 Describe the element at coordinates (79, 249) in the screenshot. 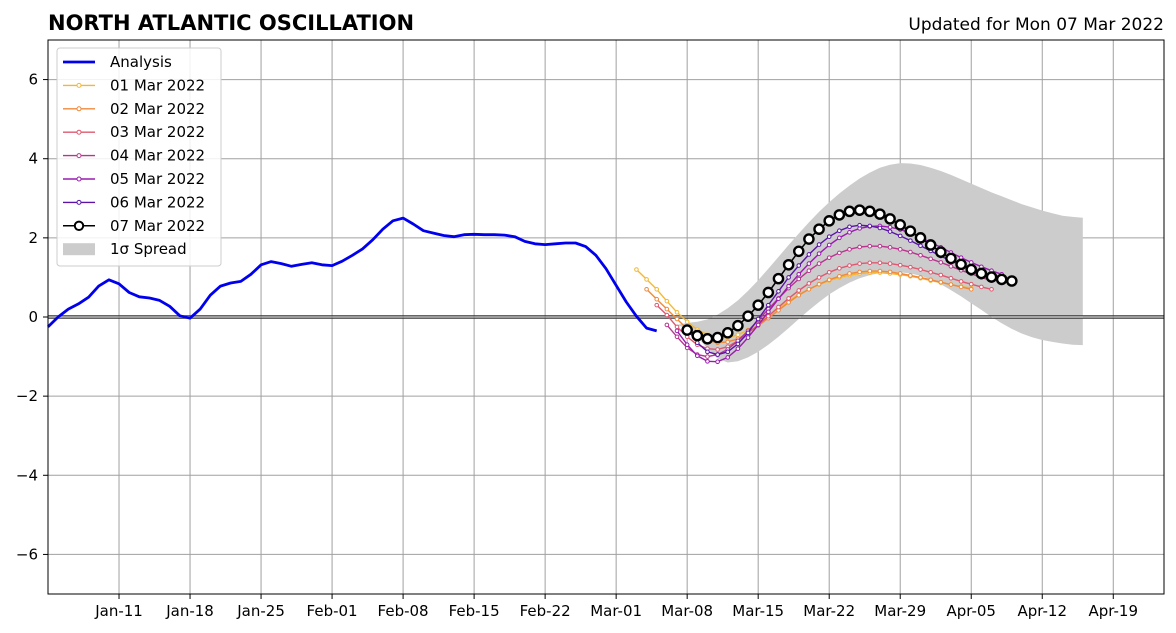

I see `legend-swatch-spread` at that location.